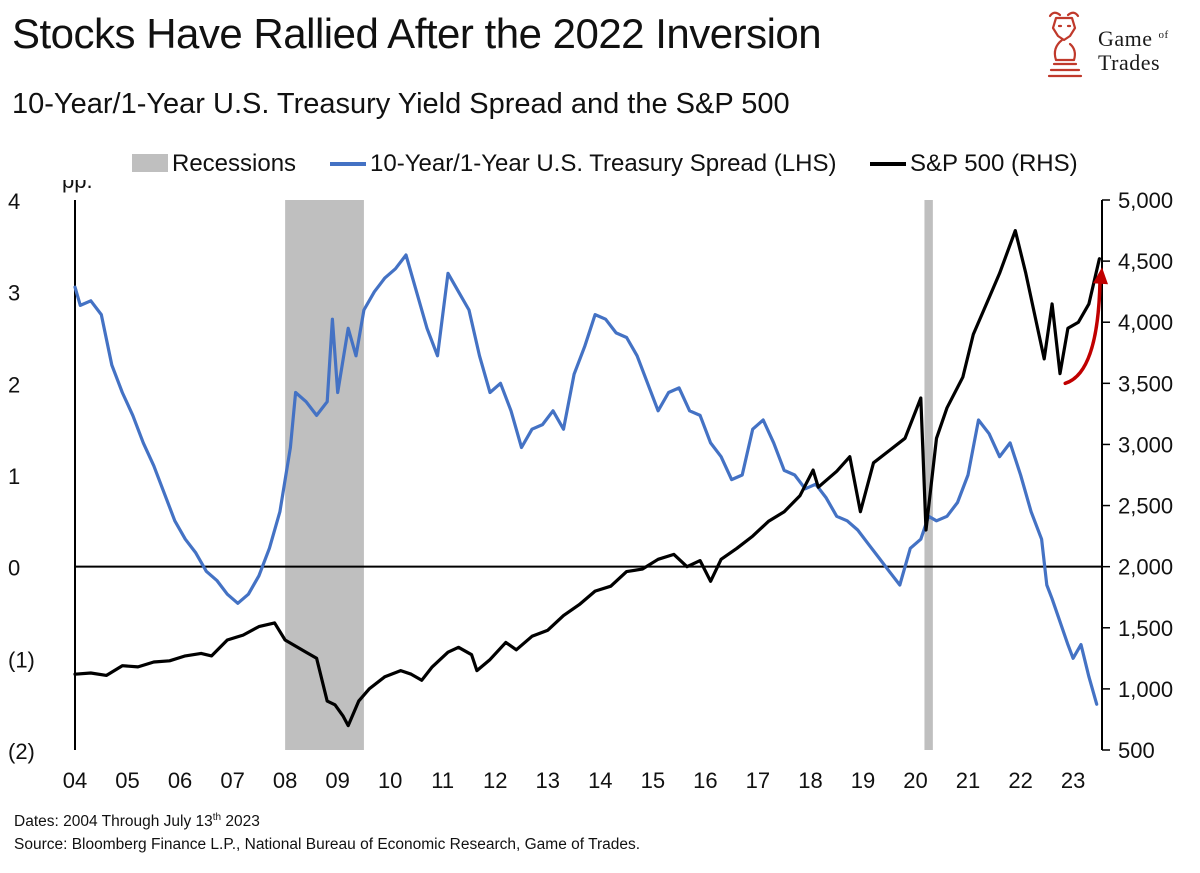 This screenshot has height=873, width=1200. What do you see at coordinates (994, 163) in the screenshot?
I see `legend-label-sp500: S&P 500 (RHS)` at bounding box center [994, 163].